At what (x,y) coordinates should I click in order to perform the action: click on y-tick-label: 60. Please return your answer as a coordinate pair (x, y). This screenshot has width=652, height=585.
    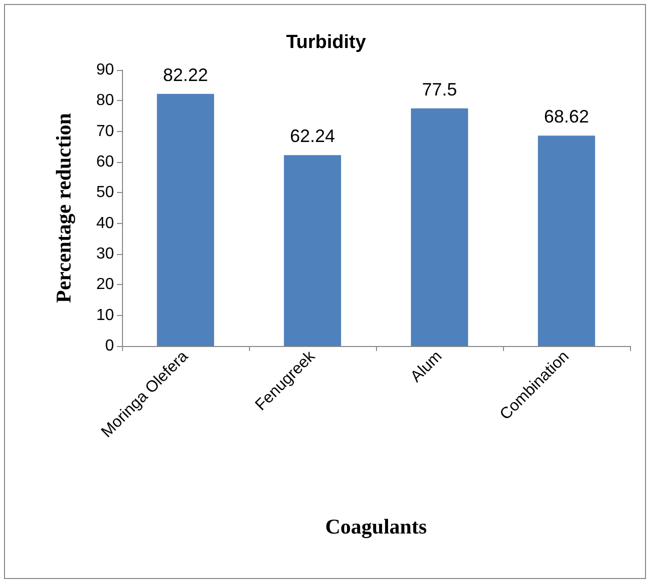
    Looking at the image, I should click on (105, 162).